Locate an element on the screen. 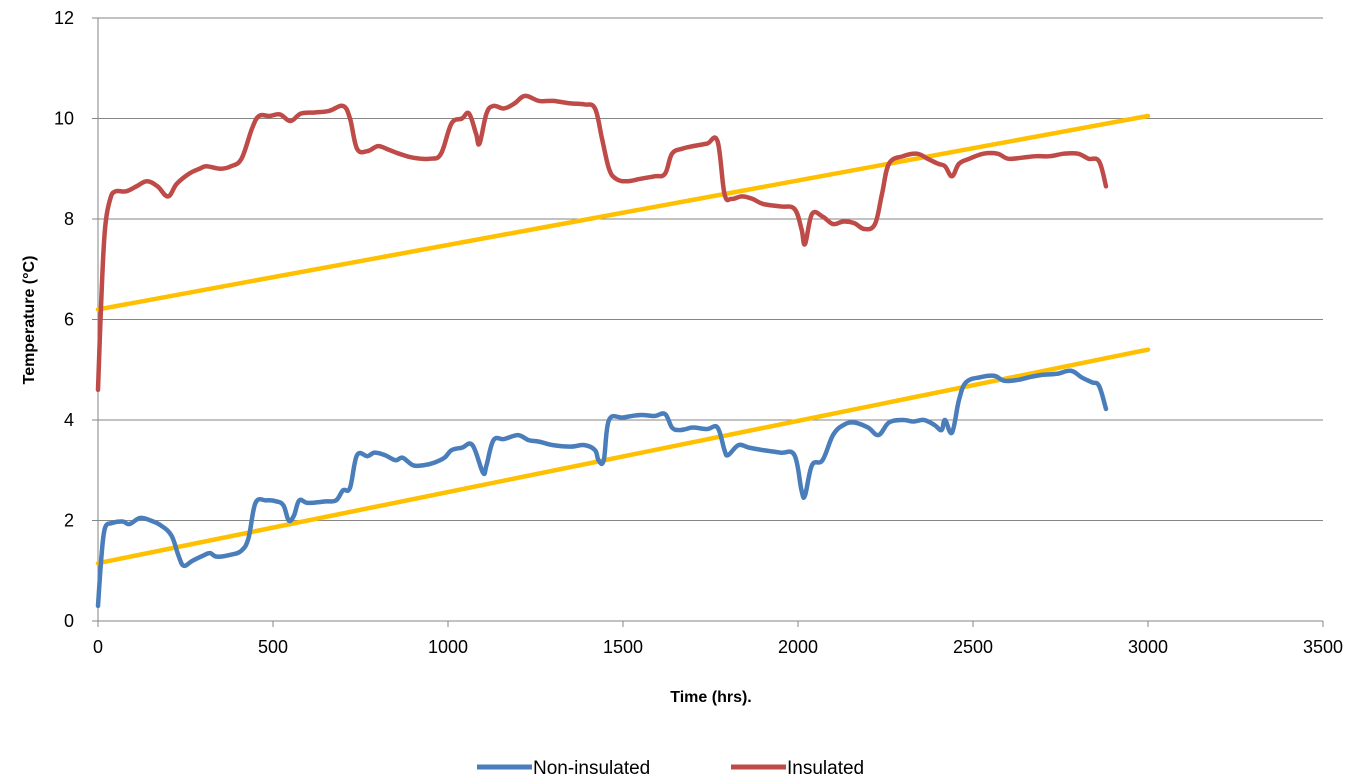 The width and height of the screenshot is (1354, 779). y-tick-label: 0 is located at coordinates (69, 621).